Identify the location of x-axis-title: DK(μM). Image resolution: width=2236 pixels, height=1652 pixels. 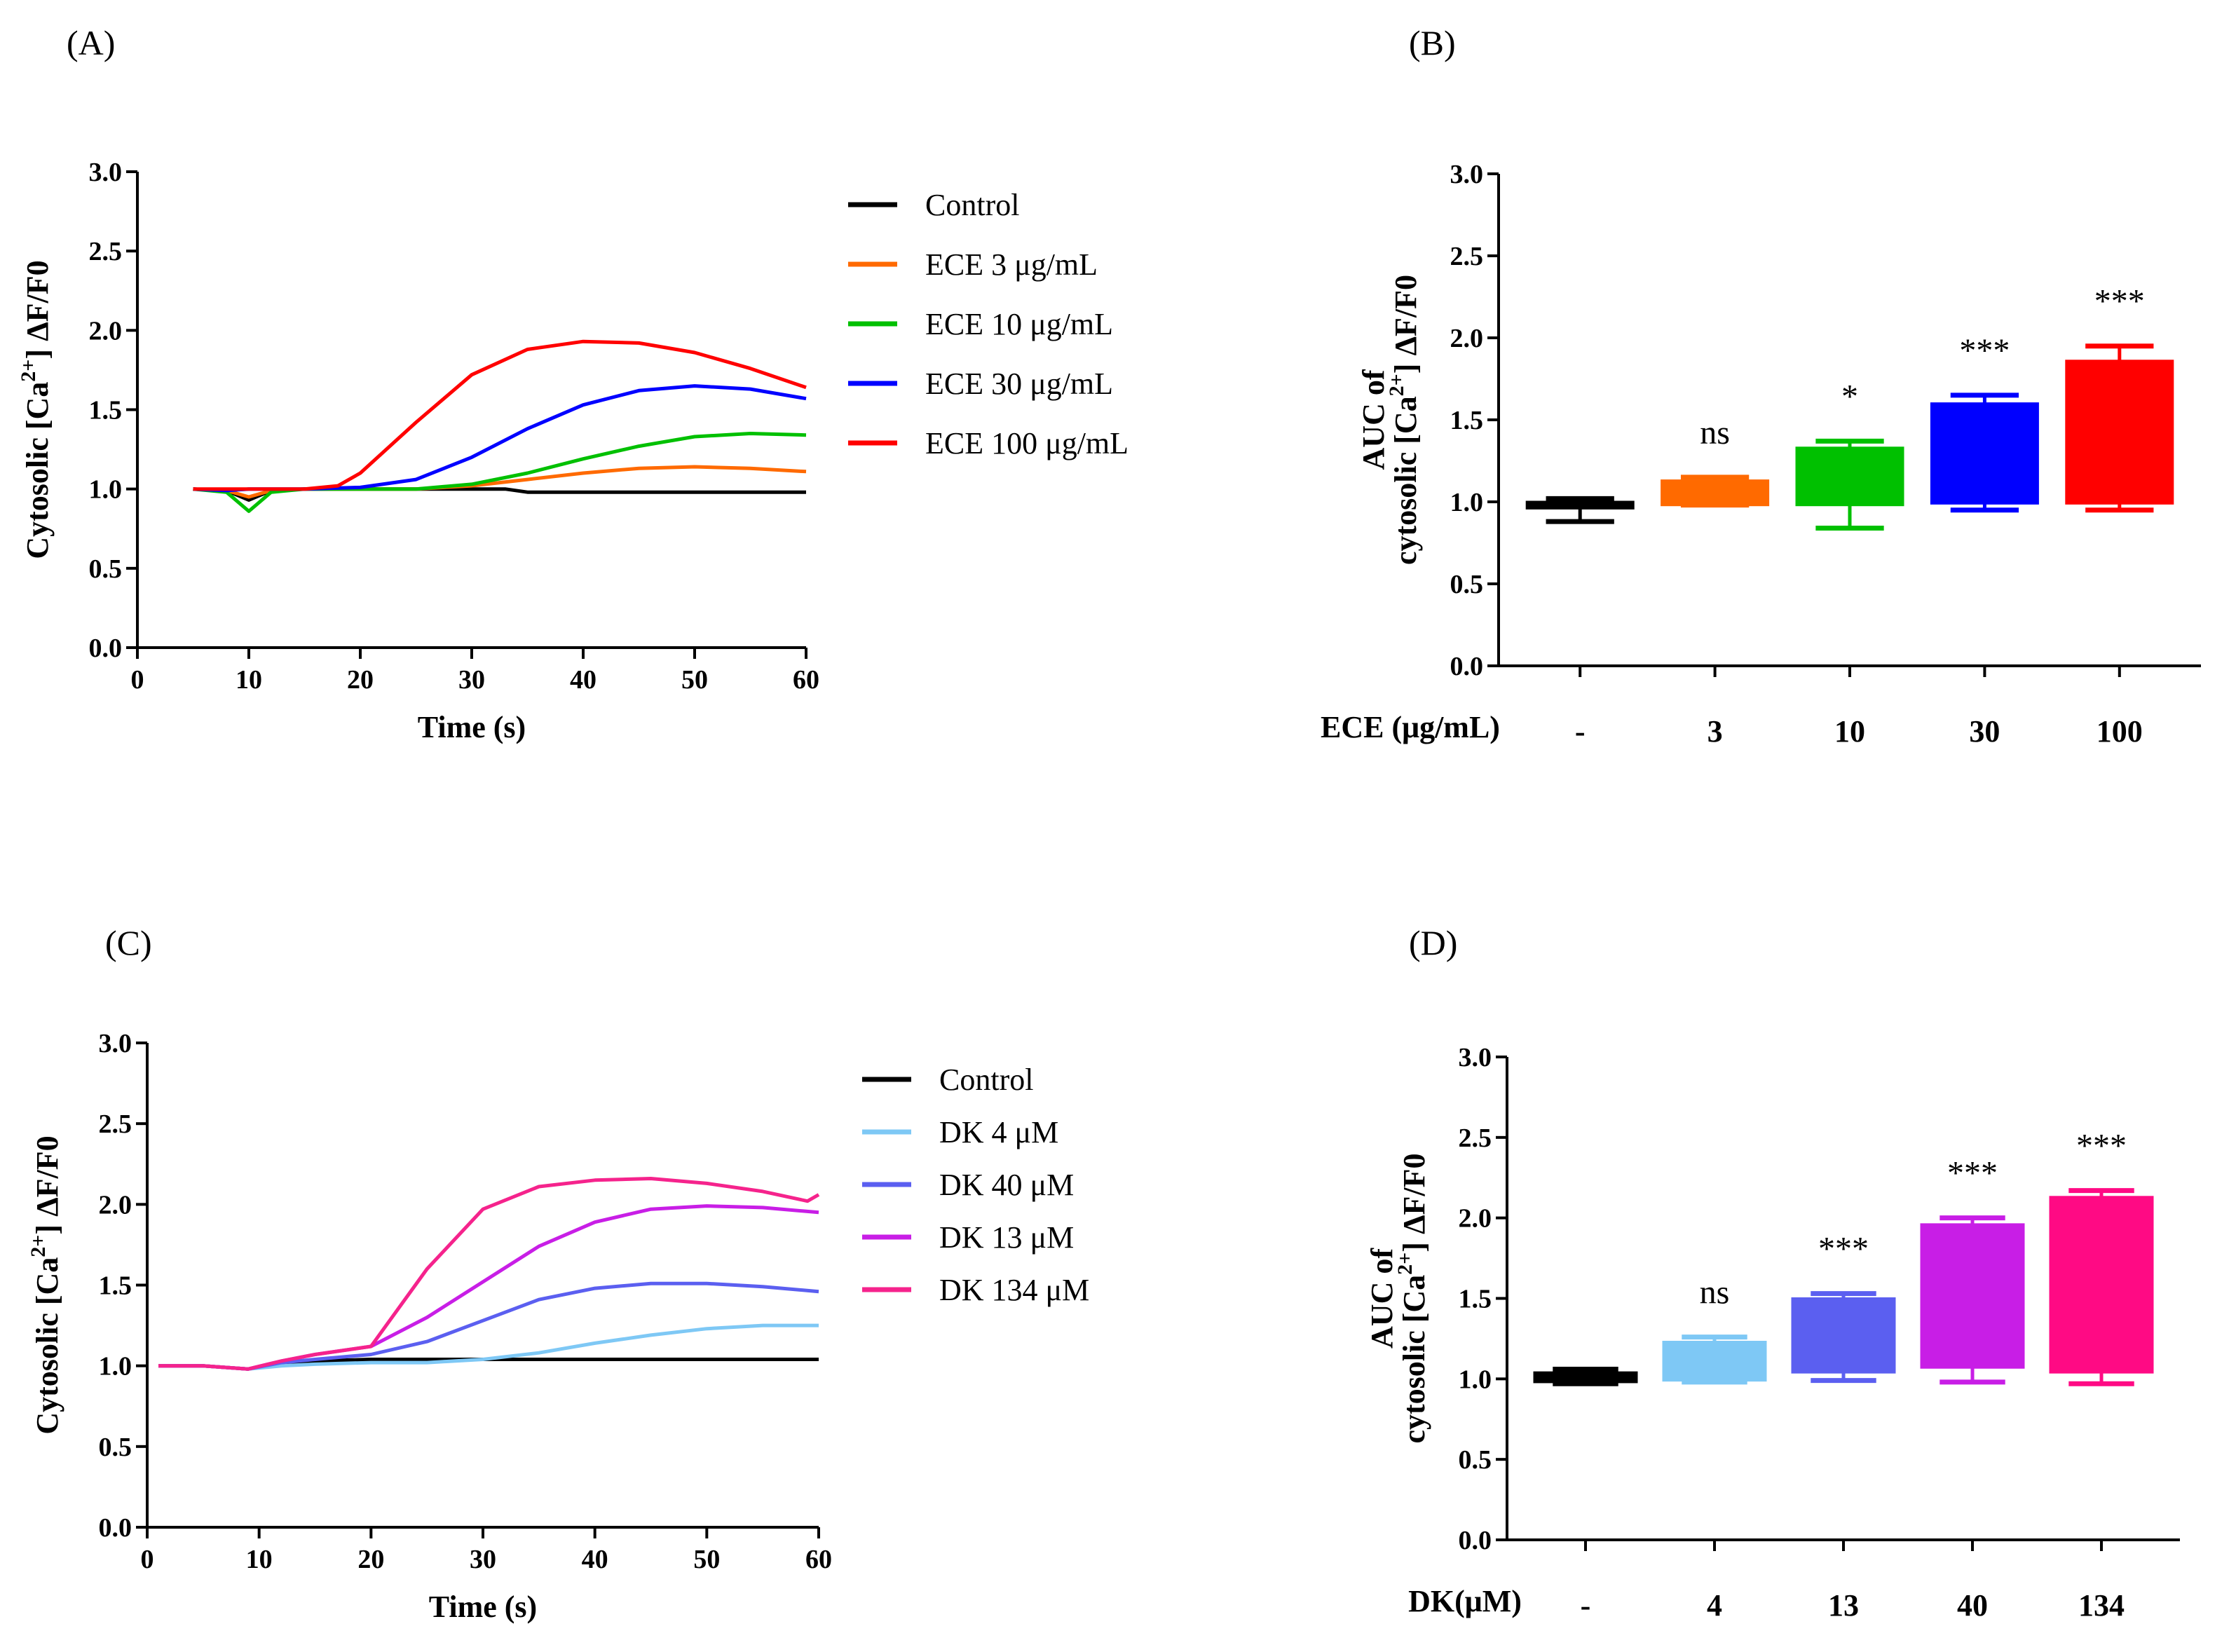
(1465, 1601).